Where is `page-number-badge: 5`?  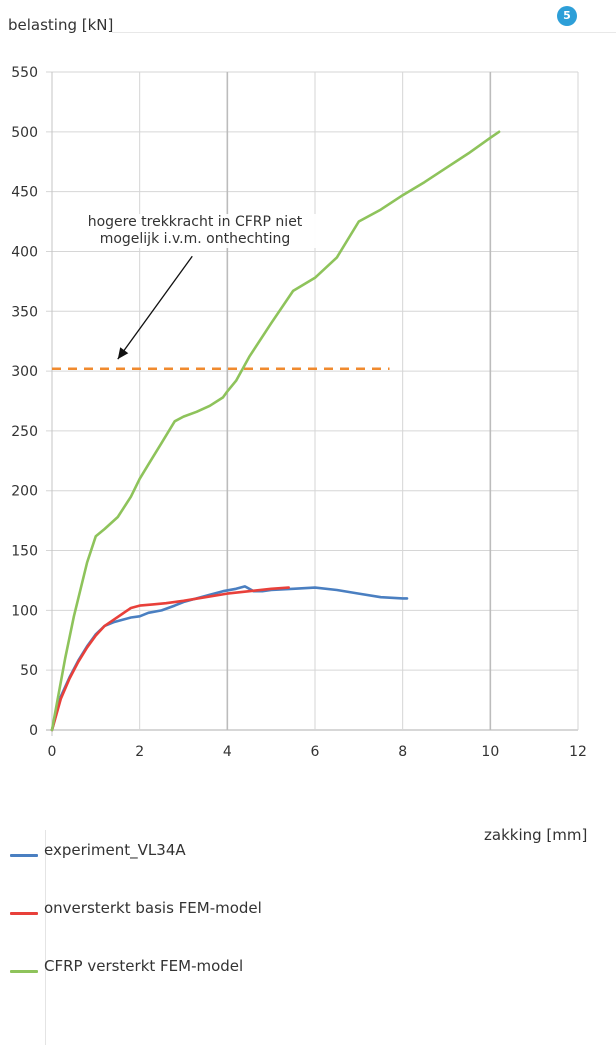 page-number-badge: 5 is located at coordinates (567, 16).